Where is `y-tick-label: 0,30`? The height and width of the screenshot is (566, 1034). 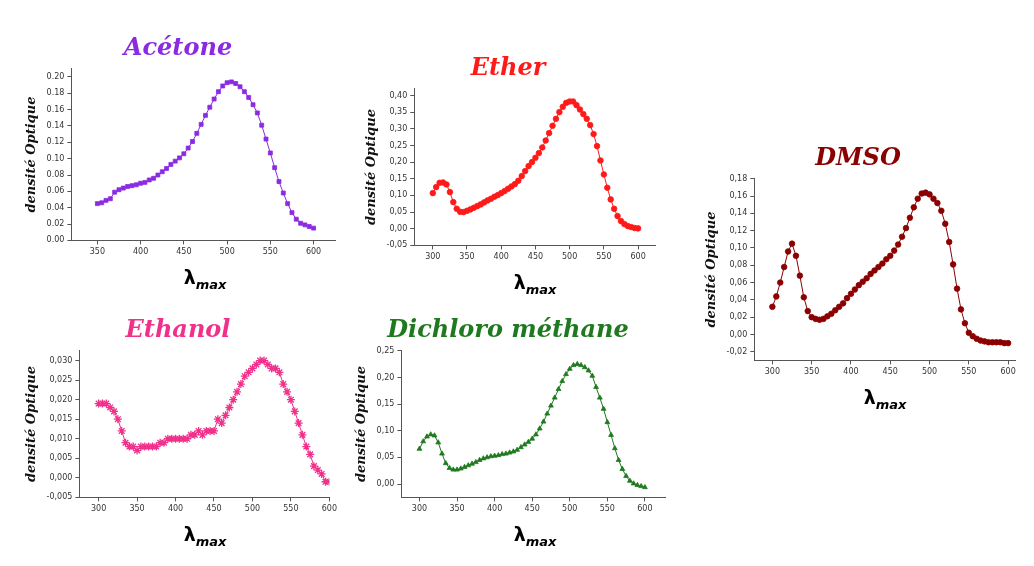 y-tick-label: 0,30 is located at coordinates (398, 128).